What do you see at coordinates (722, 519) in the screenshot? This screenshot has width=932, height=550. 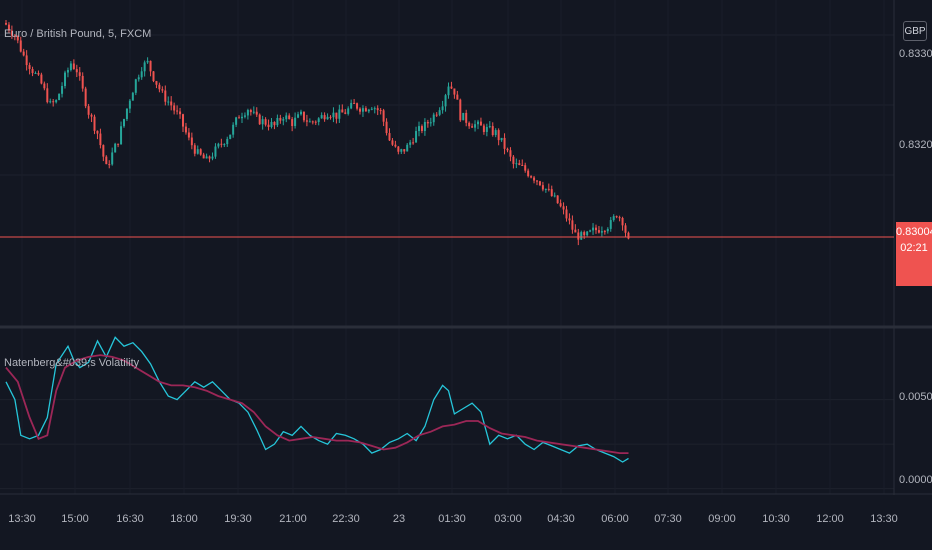 I see `time-axis-label: 09:00` at bounding box center [722, 519].